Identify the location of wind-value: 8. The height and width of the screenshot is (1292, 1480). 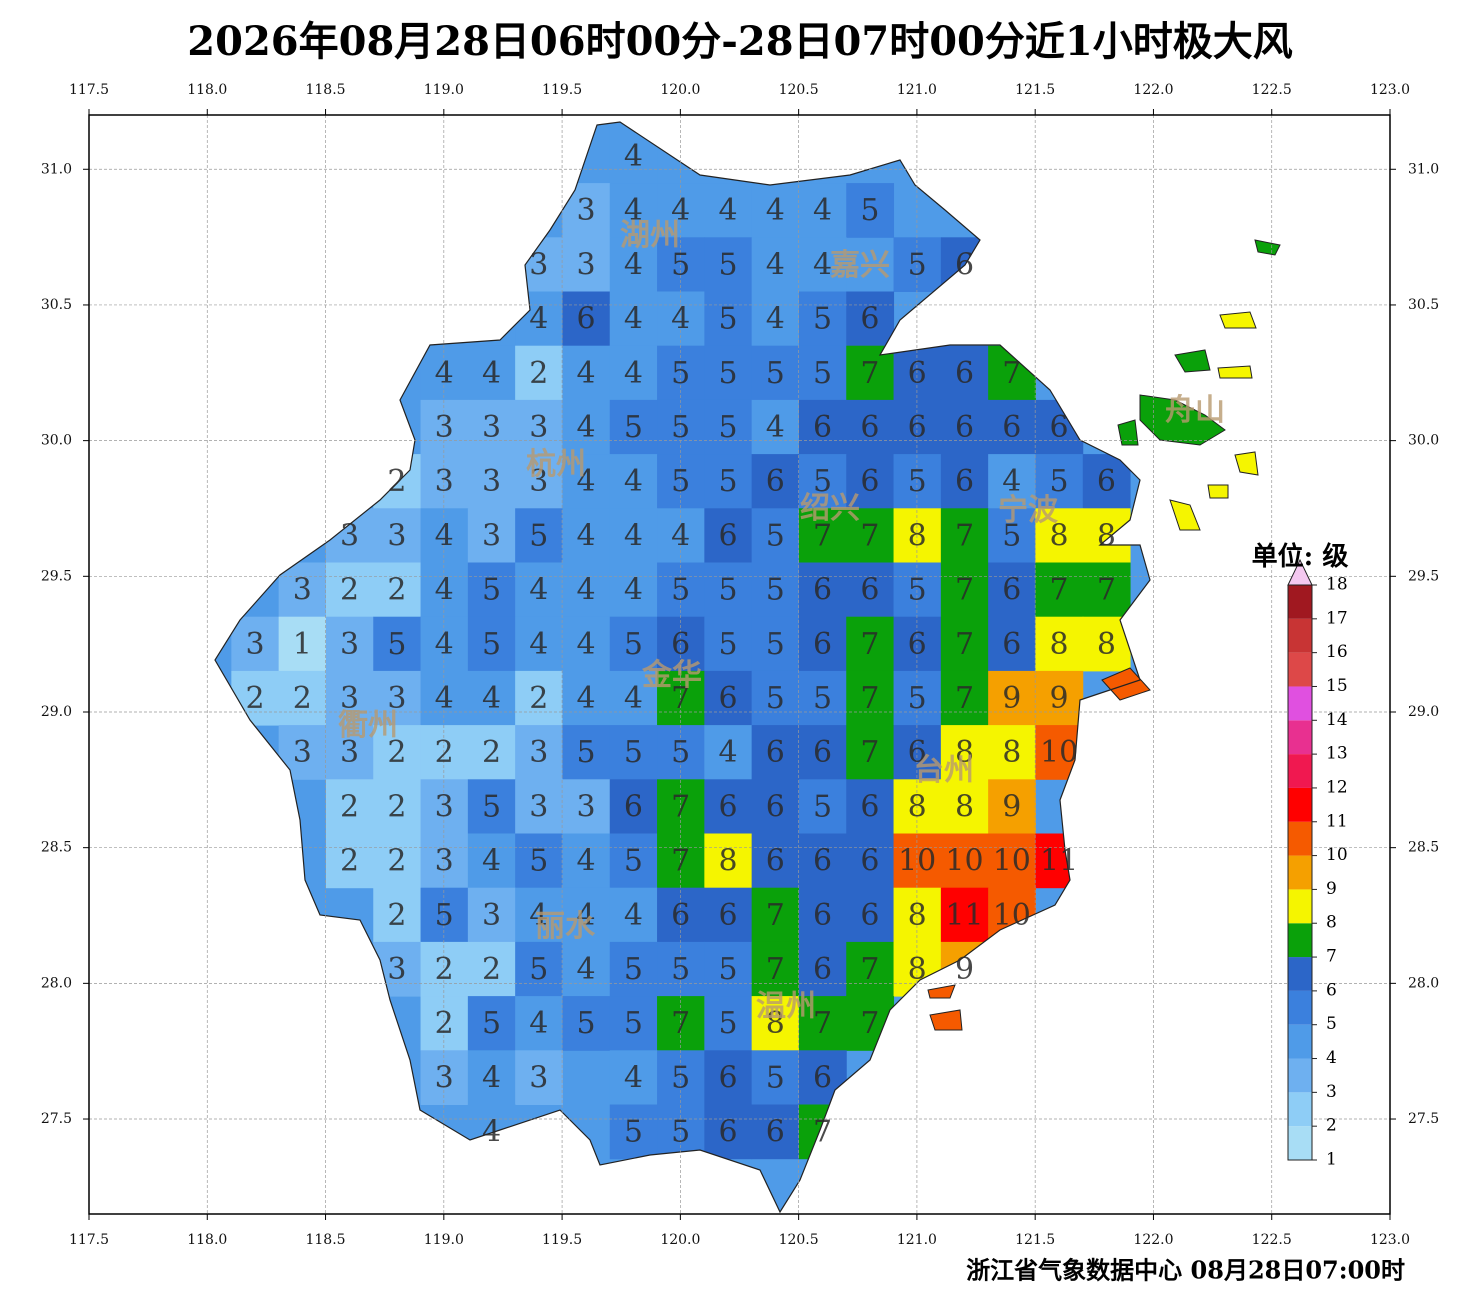
(917, 969).